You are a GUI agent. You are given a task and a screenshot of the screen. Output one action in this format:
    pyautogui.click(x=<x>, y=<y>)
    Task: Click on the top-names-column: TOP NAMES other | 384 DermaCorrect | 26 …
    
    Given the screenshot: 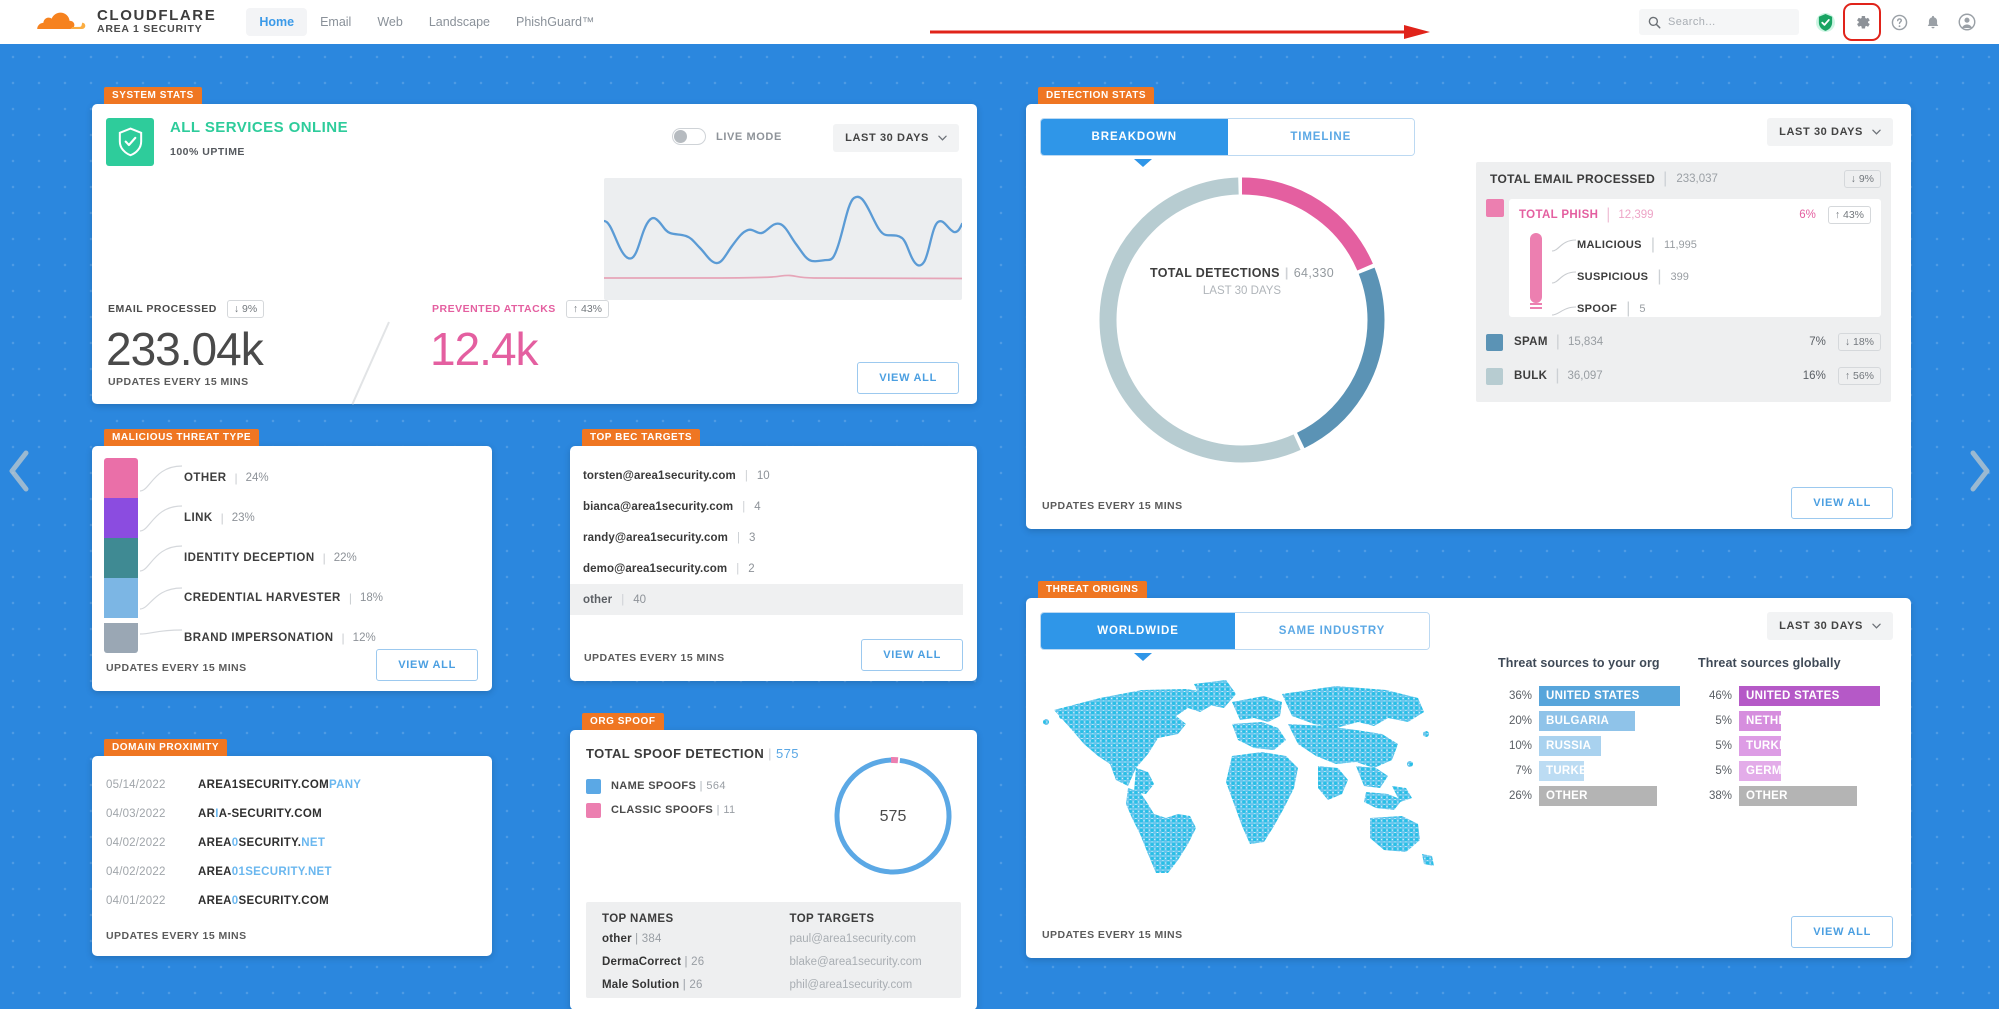 What is the action you would take?
    pyautogui.click(x=680, y=950)
    